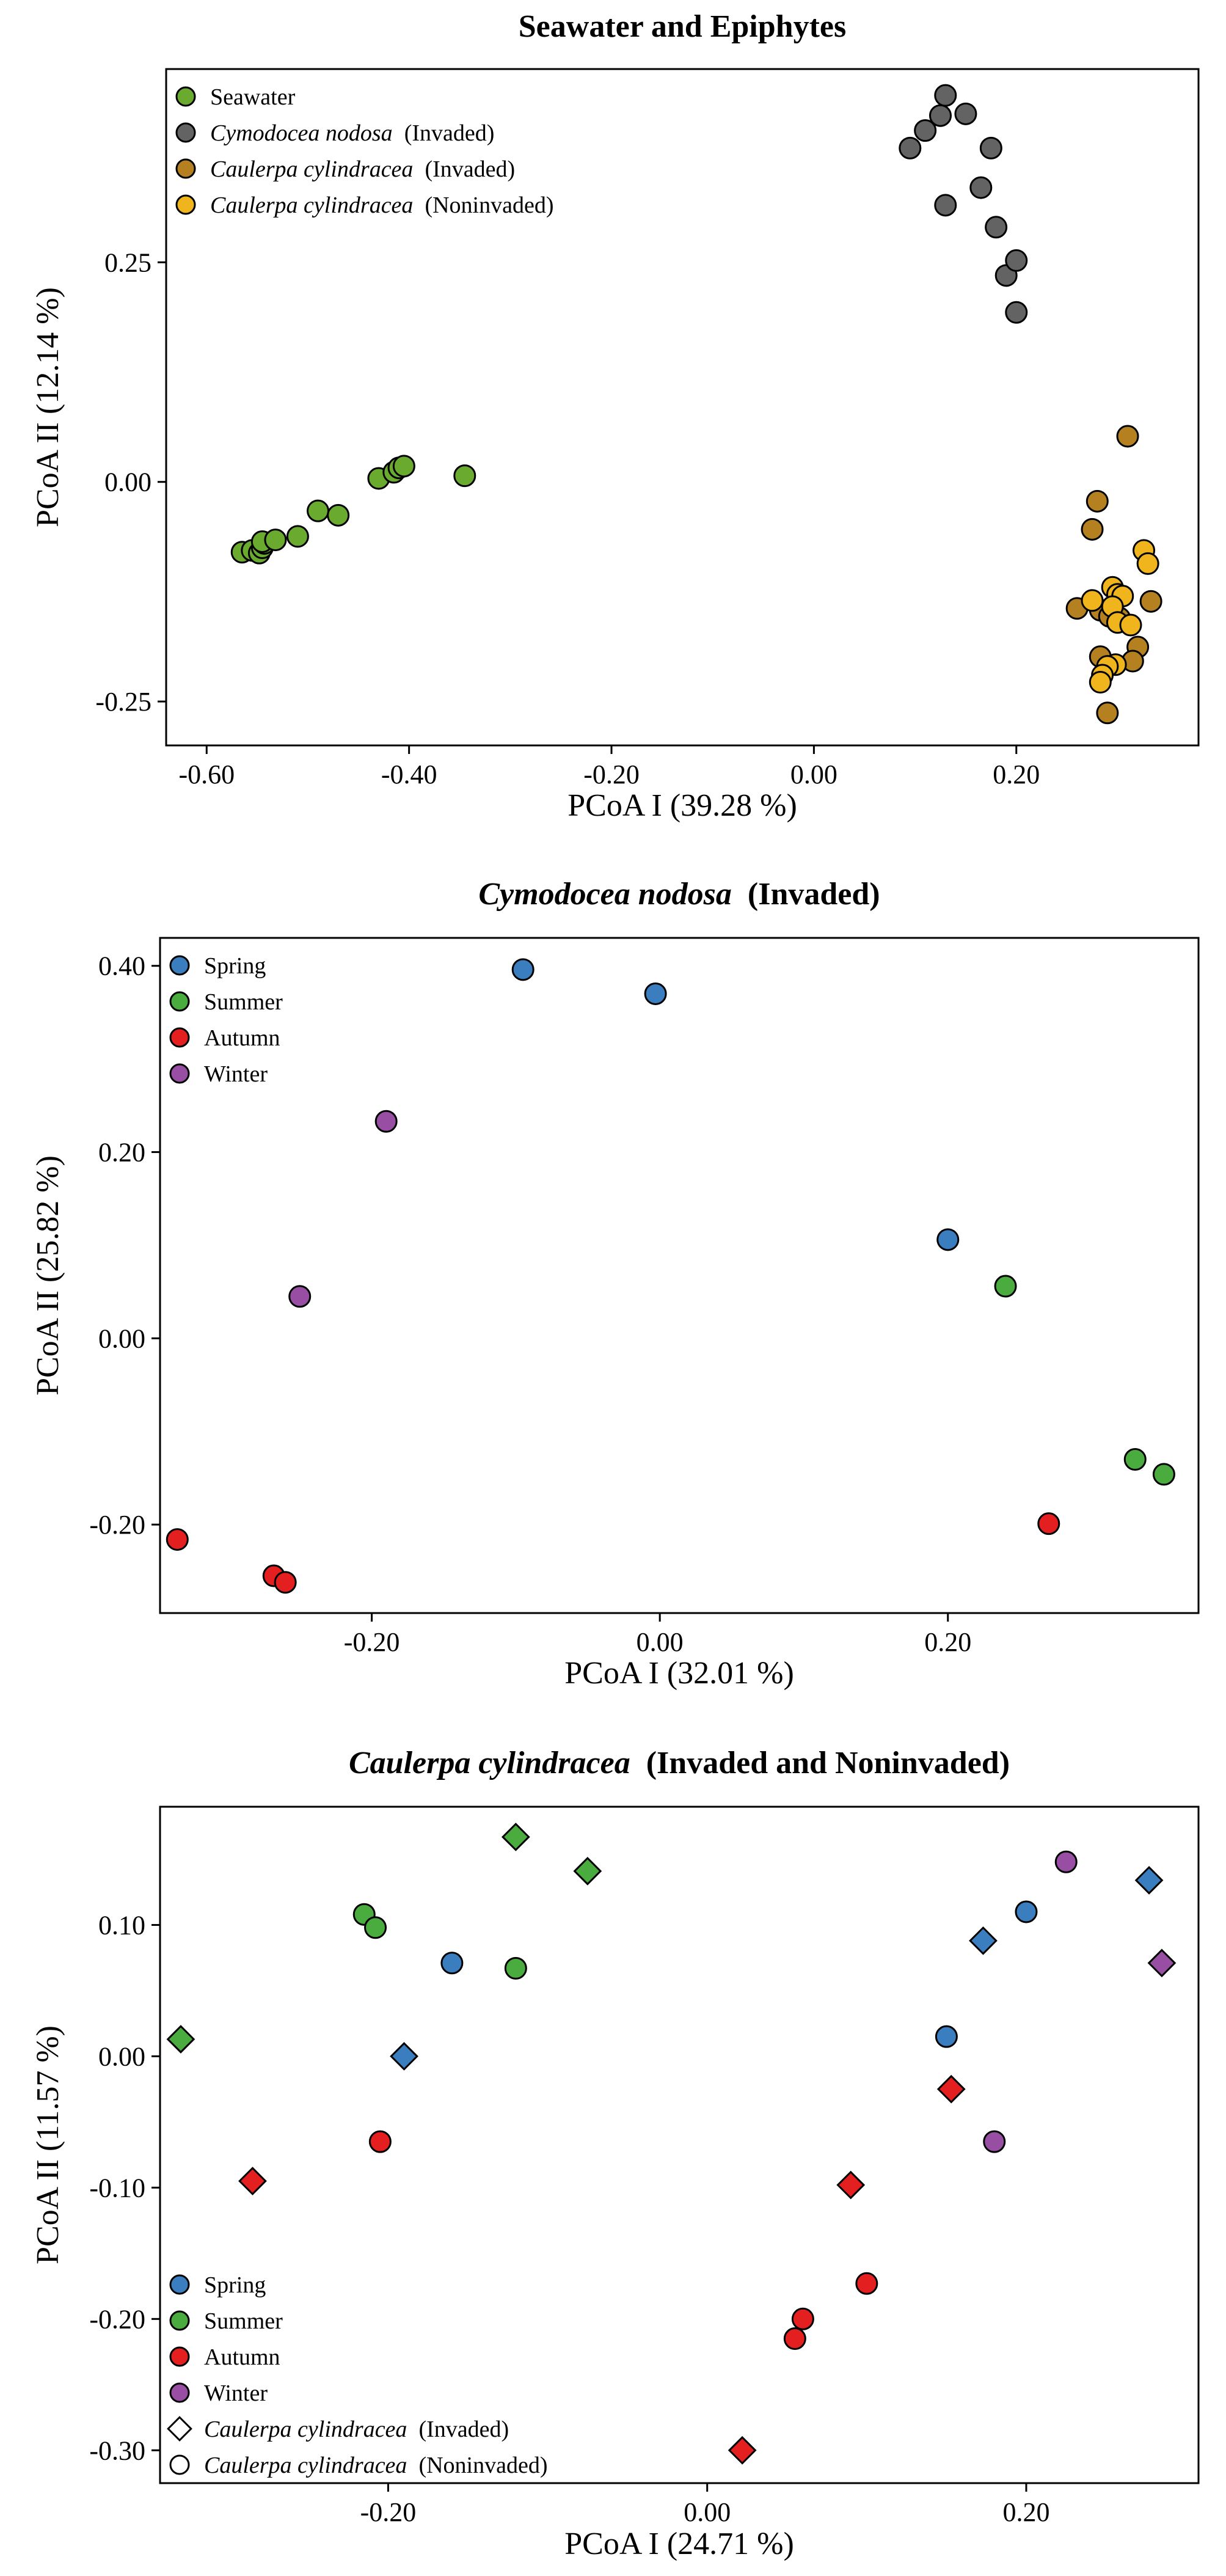 This screenshot has height=2576, width=1226. What do you see at coordinates (682, 26) in the screenshot?
I see `chart-title: Seawater and Epiphytes` at bounding box center [682, 26].